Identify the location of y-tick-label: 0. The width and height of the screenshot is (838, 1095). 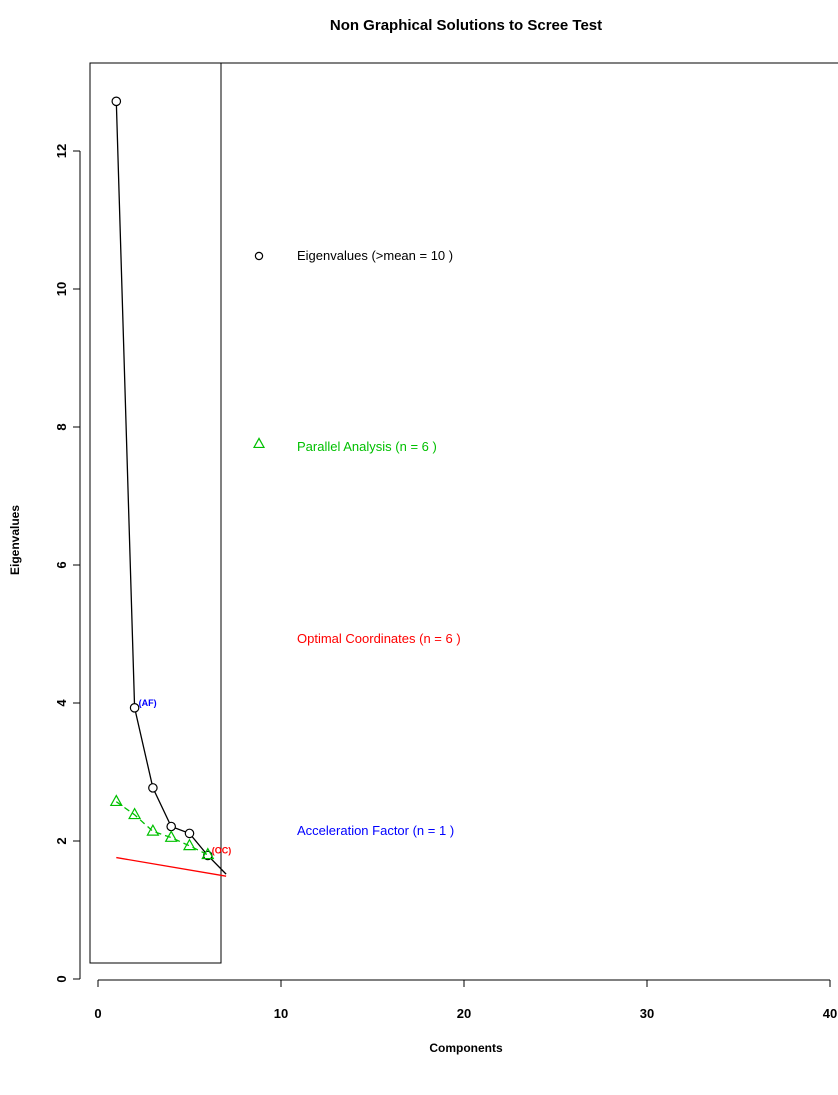
(61, 978).